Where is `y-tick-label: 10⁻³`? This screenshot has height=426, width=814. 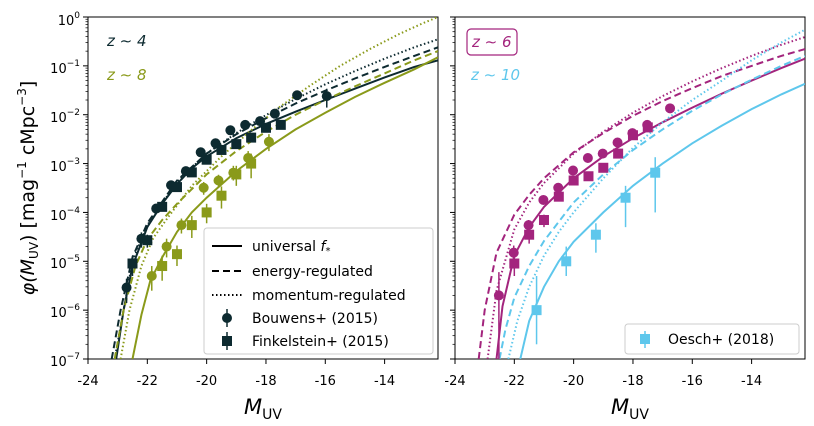
y-tick-label: 10⁻³ is located at coordinates (65, 166).